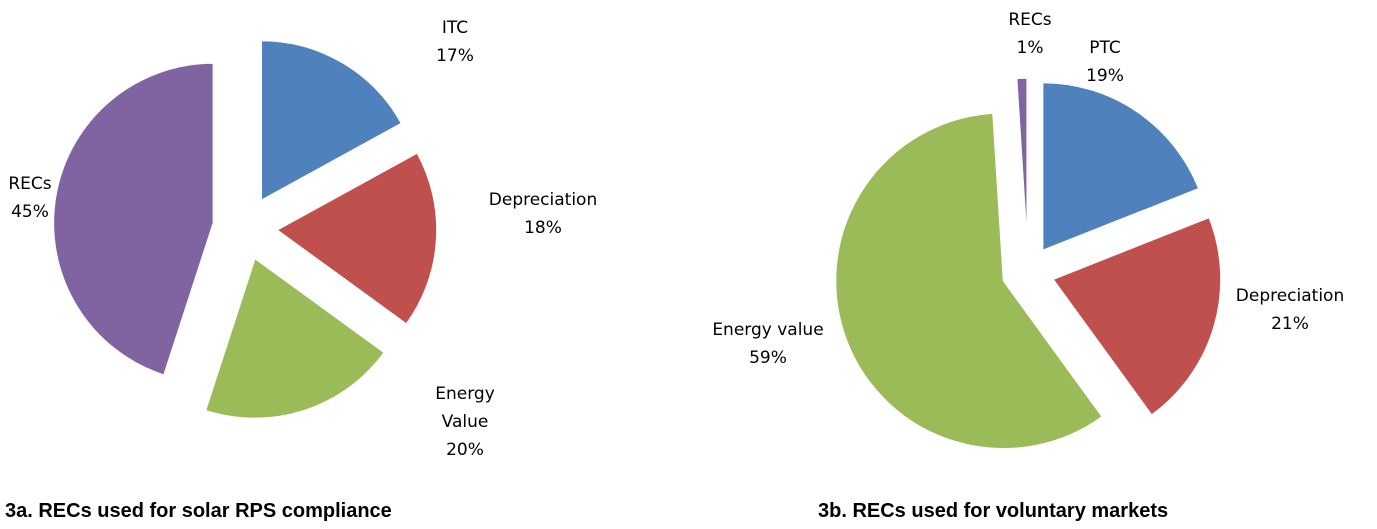 The height and width of the screenshot is (529, 1377). What do you see at coordinates (198, 511) in the screenshot?
I see `chart-title: 3a. RECs used for solar RPS compliance` at bounding box center [198, 511].